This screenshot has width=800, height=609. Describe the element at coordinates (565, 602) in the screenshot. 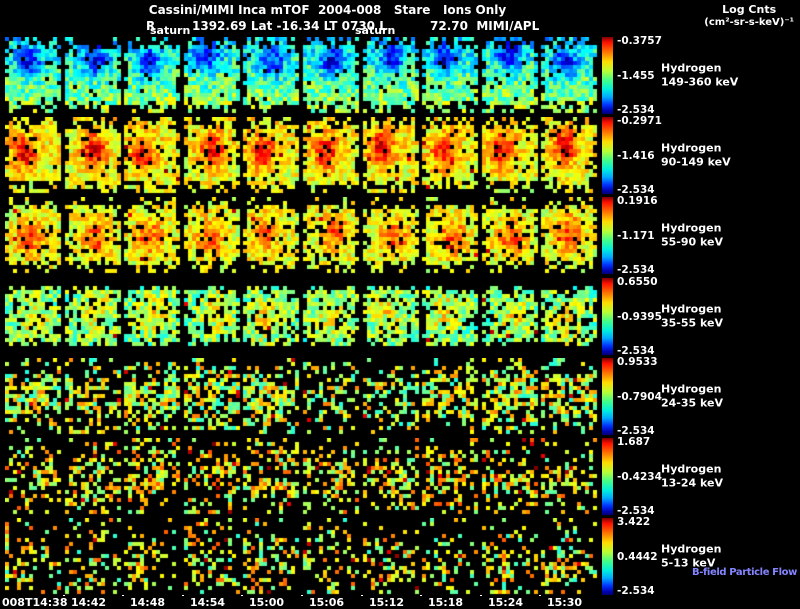

I see `time-label: 15:30` at that location.